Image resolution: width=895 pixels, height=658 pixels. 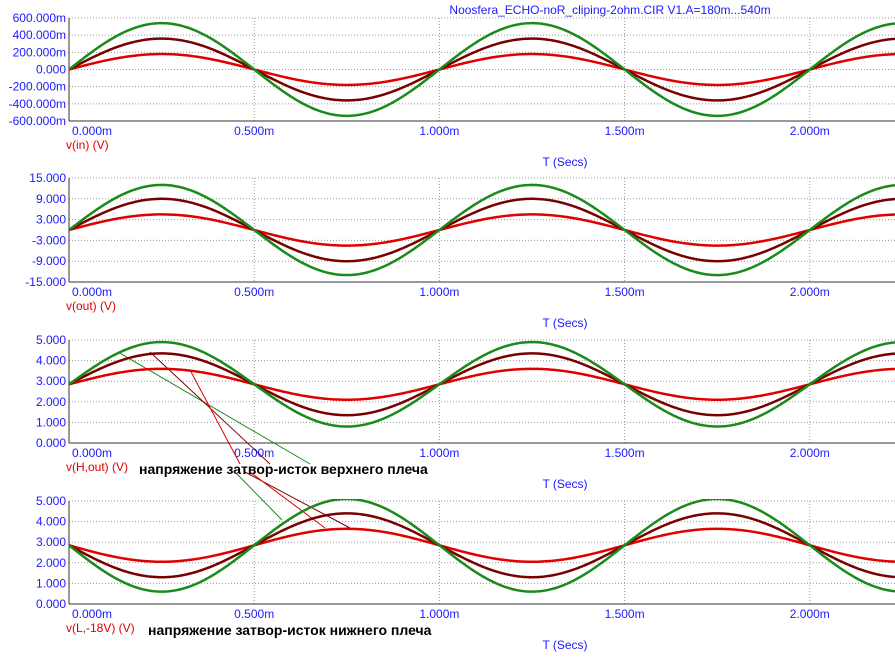 What do you see at coordinates (87, 145) in the screenshot?
I see `variable-label: v(in) (V)` at bounding box center [87, 145].